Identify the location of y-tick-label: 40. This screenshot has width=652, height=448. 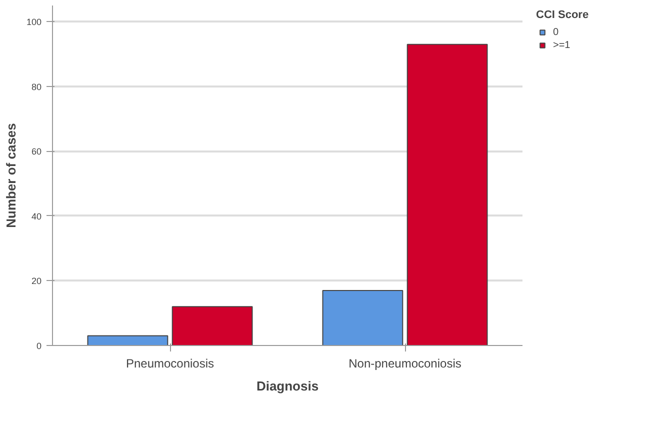
(36, 216).